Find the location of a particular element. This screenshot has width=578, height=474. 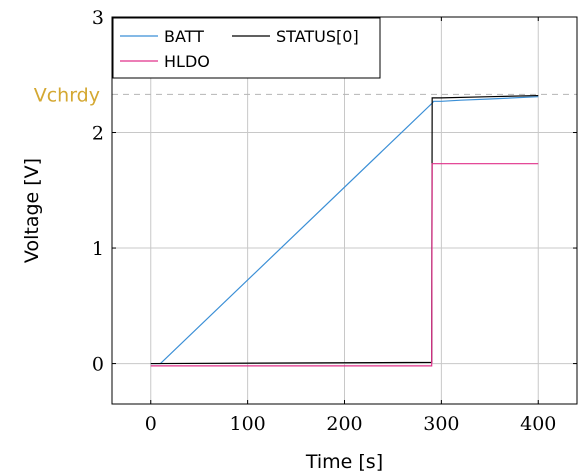

x-tick-label-300: 300 is located at coordinates (441, 424).